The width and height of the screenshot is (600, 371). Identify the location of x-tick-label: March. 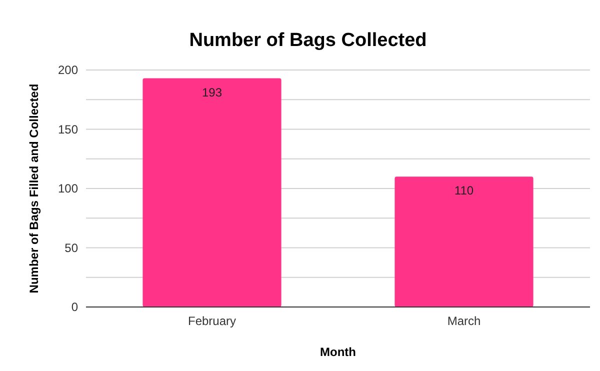
(464, 321).